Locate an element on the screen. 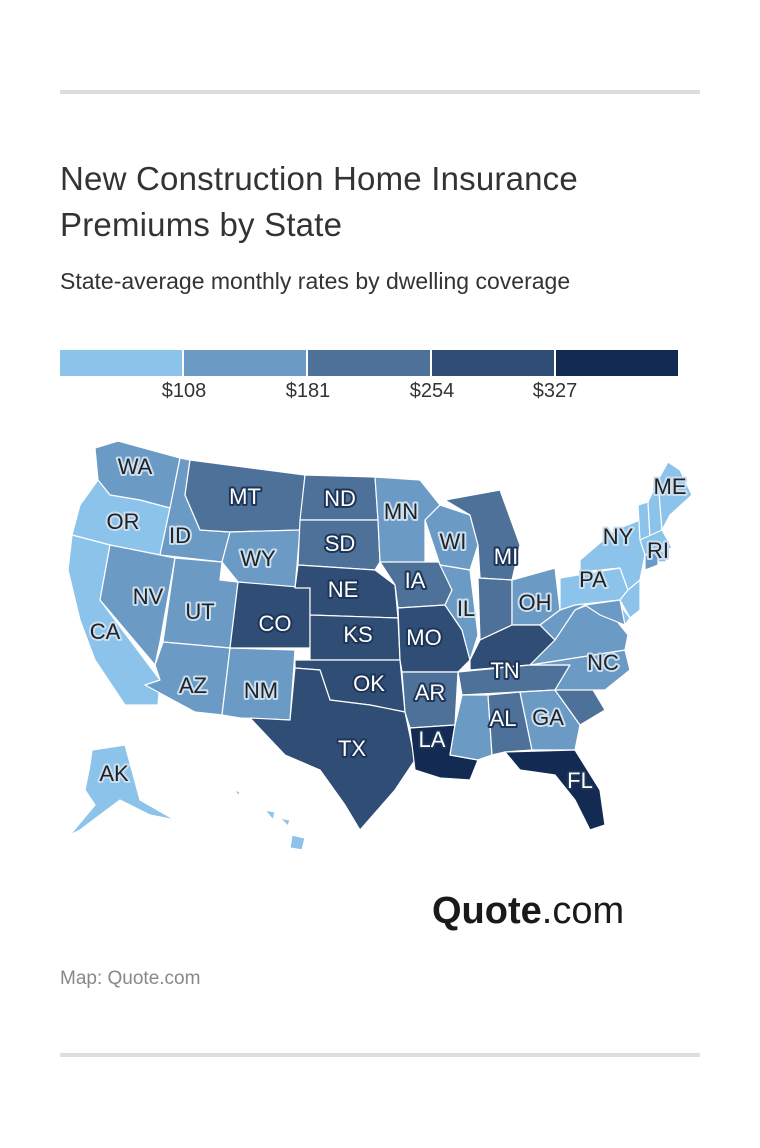 This screenshot has height=1148, width=760. state-md is located at coordinates (605, 612).